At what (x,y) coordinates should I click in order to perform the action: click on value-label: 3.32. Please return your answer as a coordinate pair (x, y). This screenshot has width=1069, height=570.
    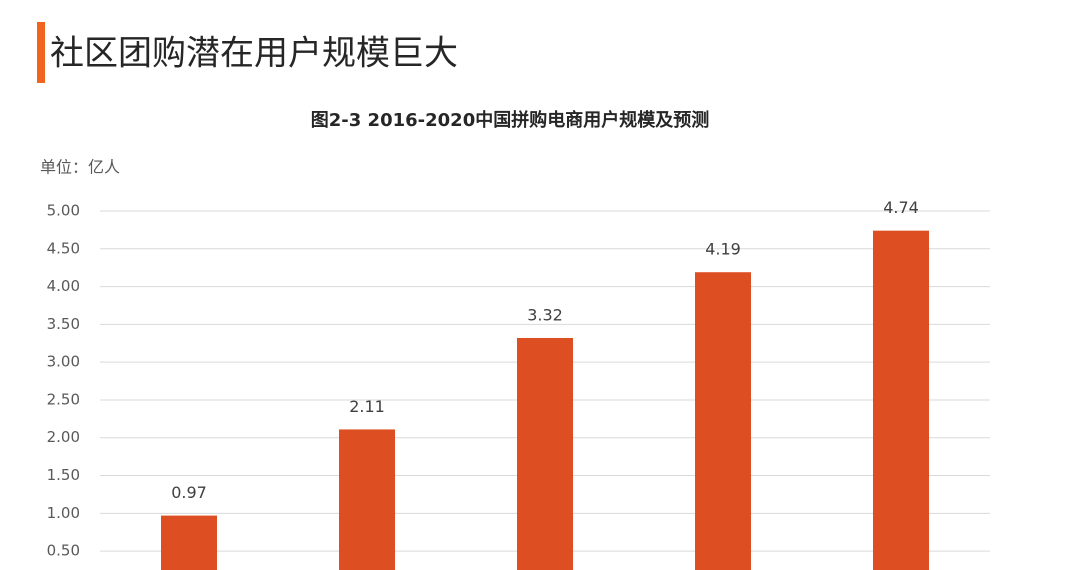
    Looking at the image, I should click on (545, 314).